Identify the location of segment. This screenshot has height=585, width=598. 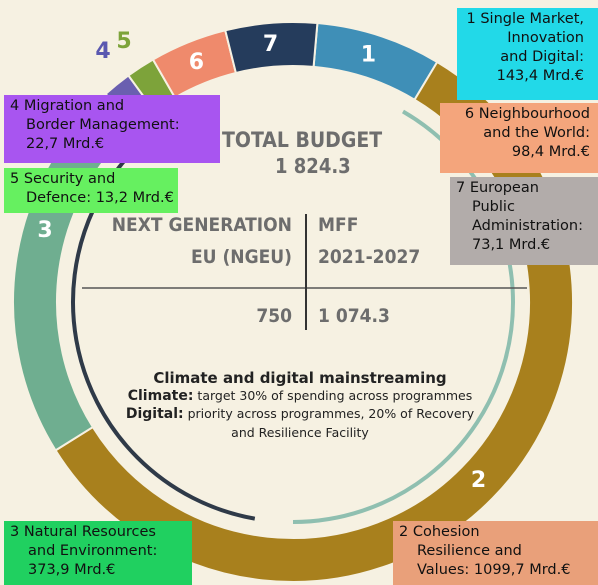
(271, 48).